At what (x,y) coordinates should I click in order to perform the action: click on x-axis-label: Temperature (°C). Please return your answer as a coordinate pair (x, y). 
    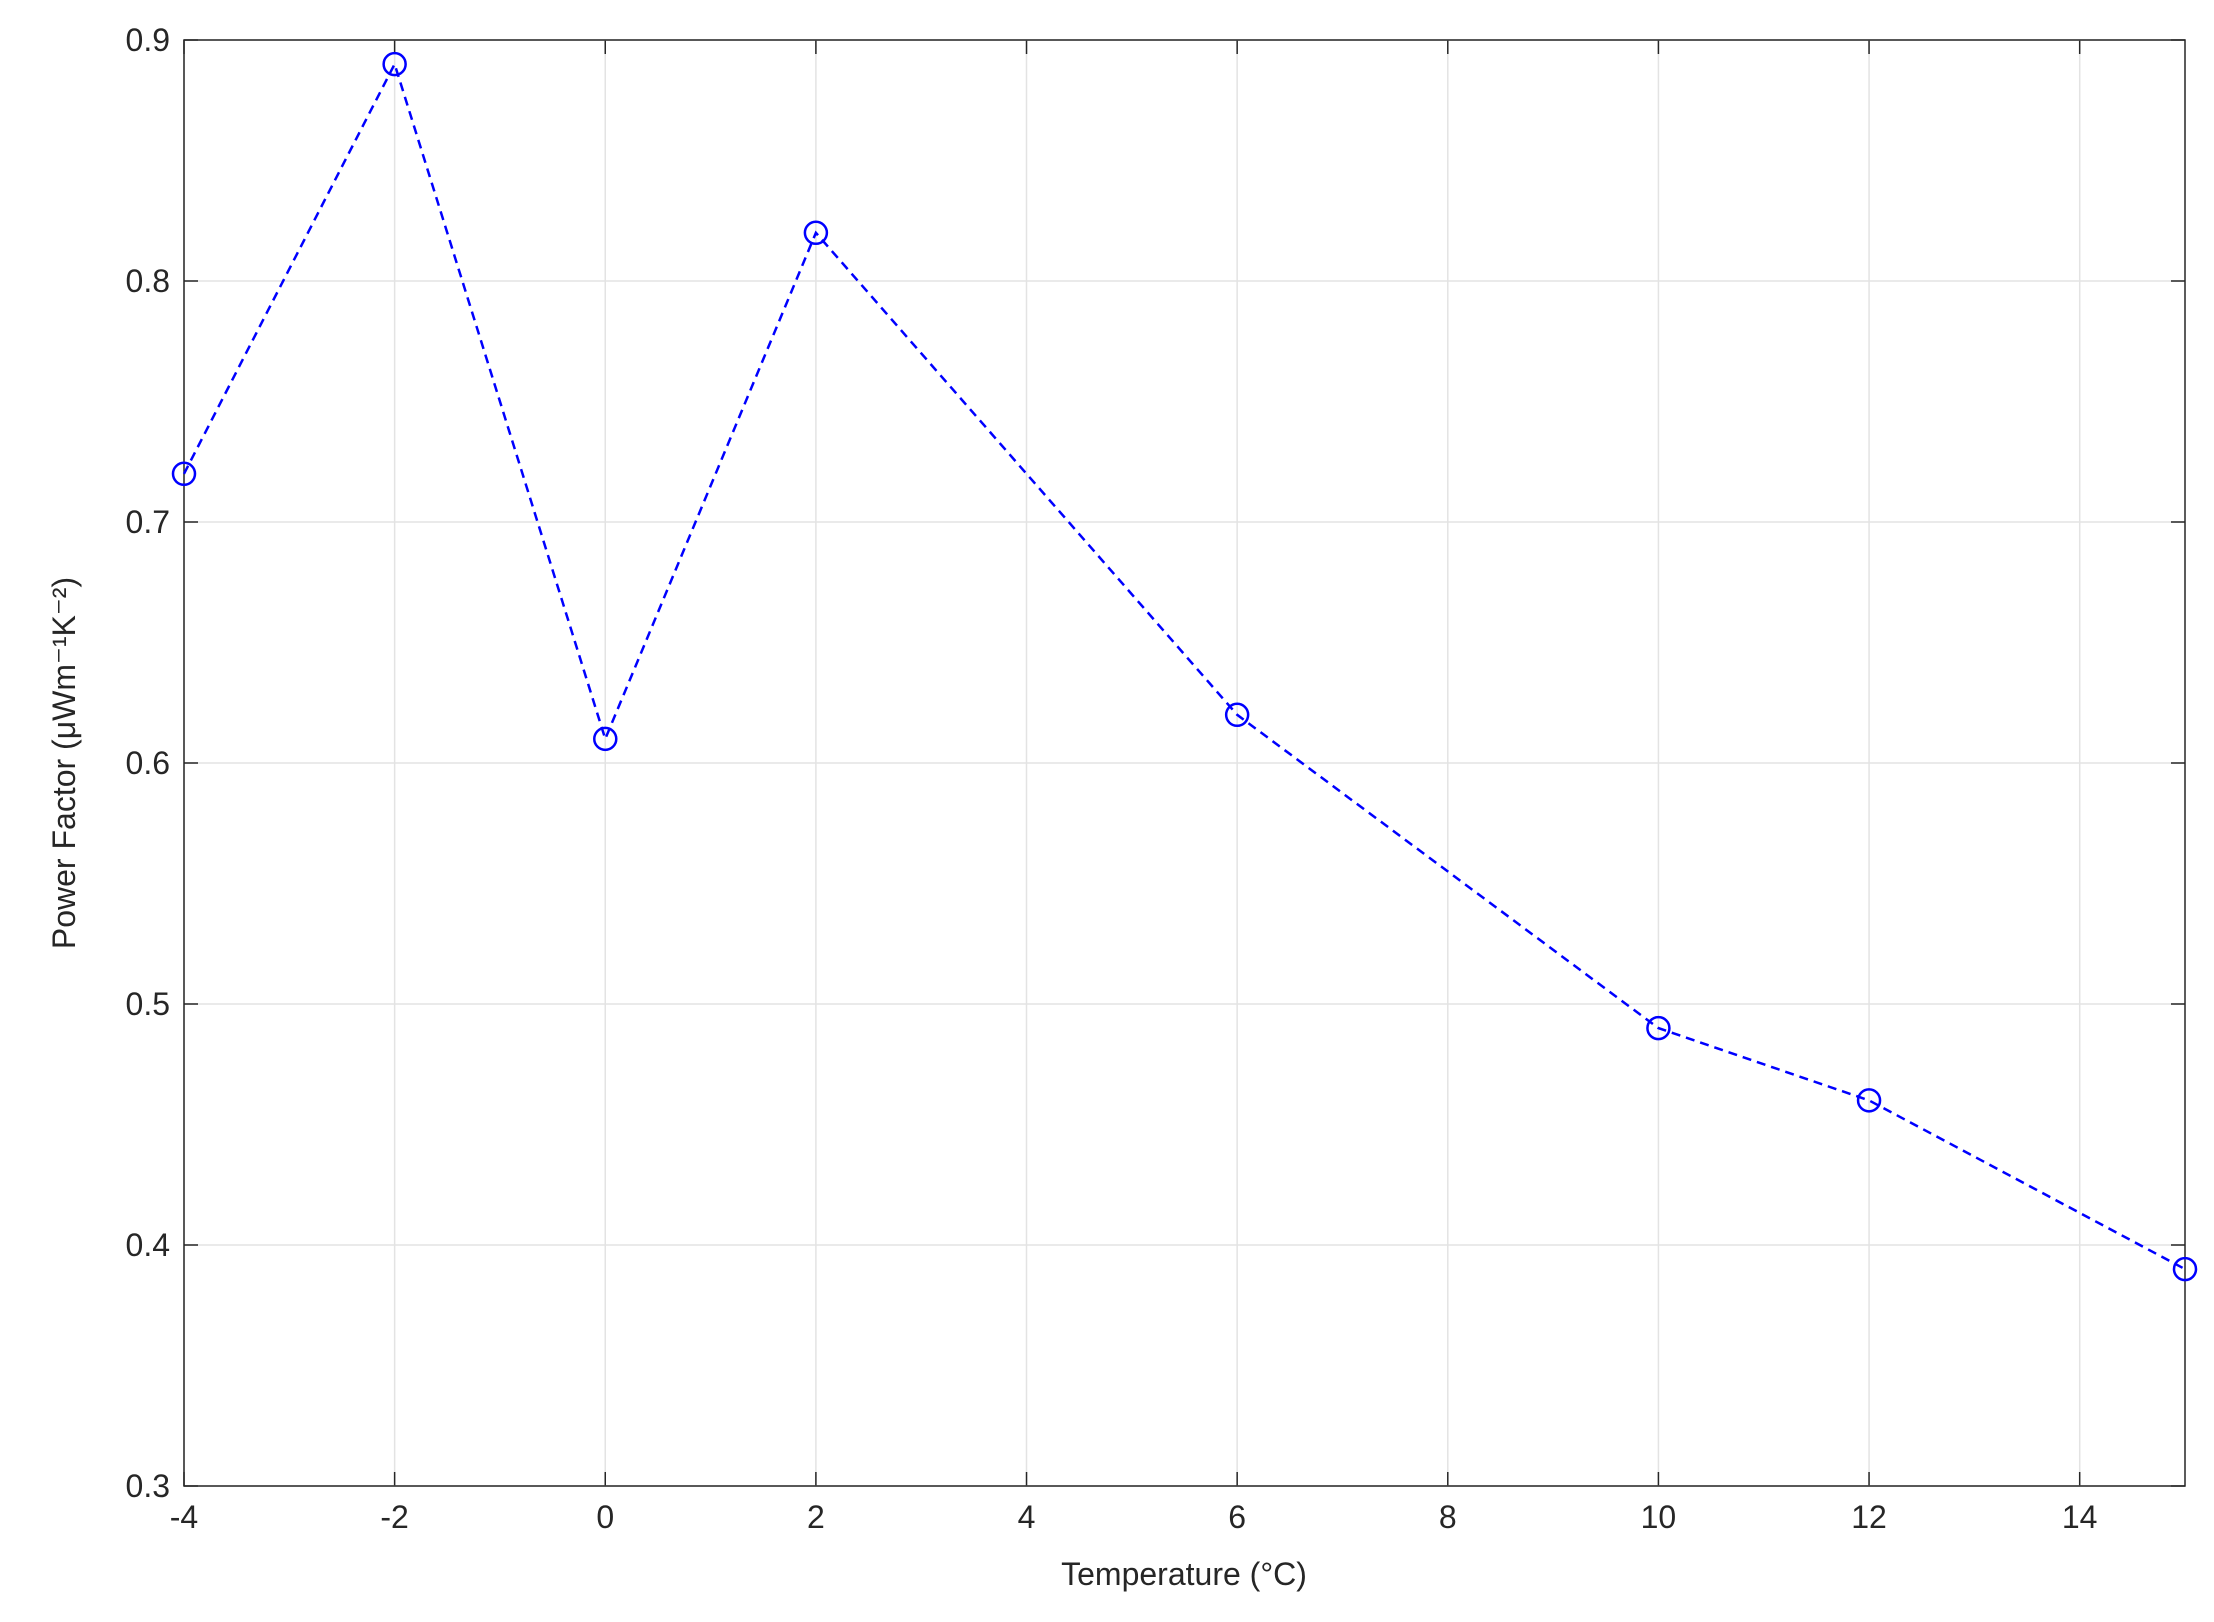
    Looking at the image, I should click on (1184, 1574).